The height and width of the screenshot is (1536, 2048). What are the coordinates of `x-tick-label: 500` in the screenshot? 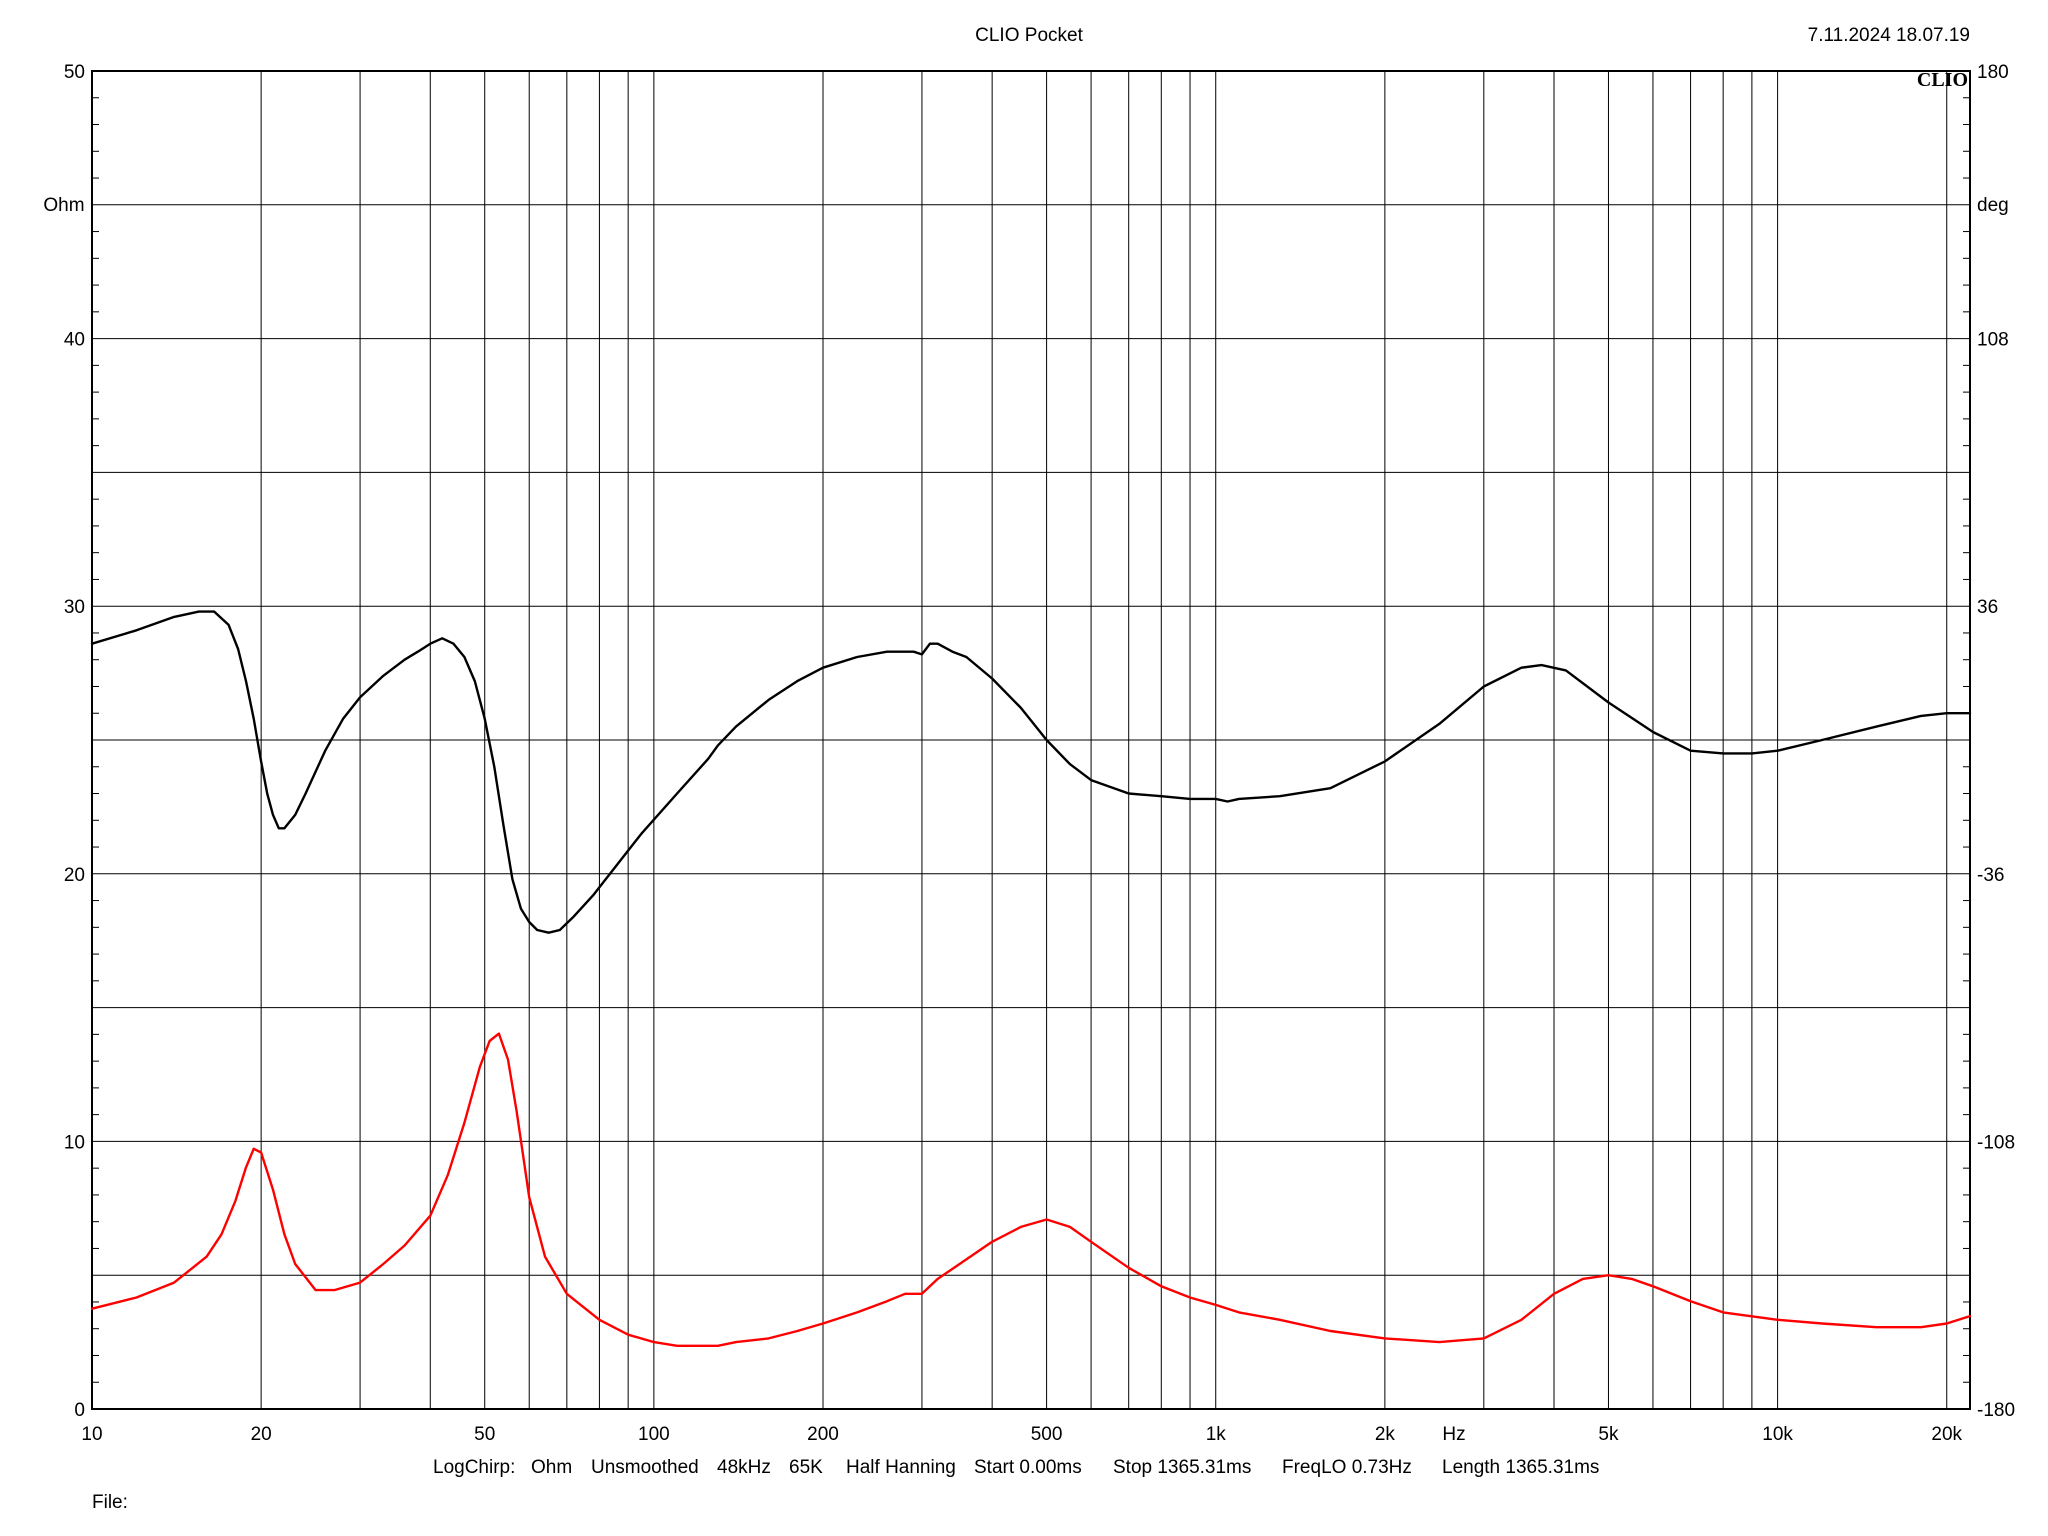 It's located at (1047, 1434).